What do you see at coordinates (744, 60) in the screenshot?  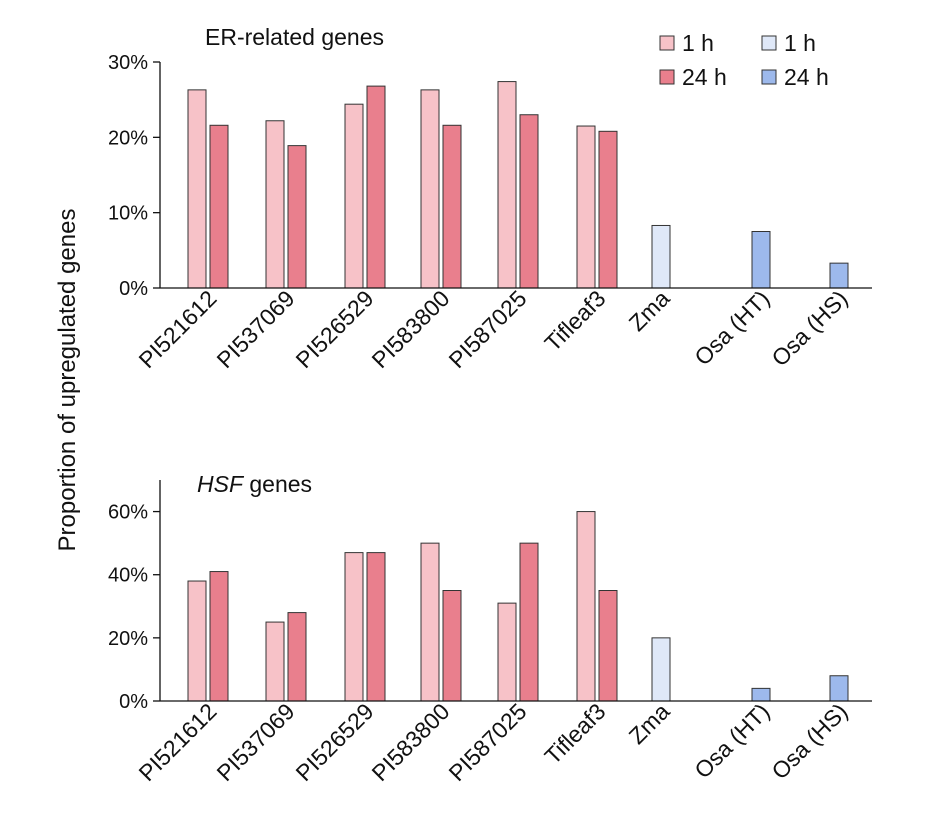 I see `legend: 1 h 24 h 1 h 24 h` at bounding box center [744, 60].